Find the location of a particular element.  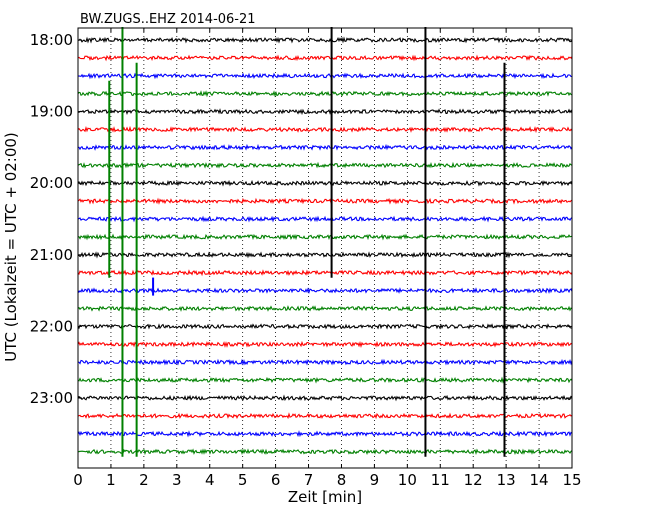

x-tick-label-4: 4 is located at coordinates (210, 480).